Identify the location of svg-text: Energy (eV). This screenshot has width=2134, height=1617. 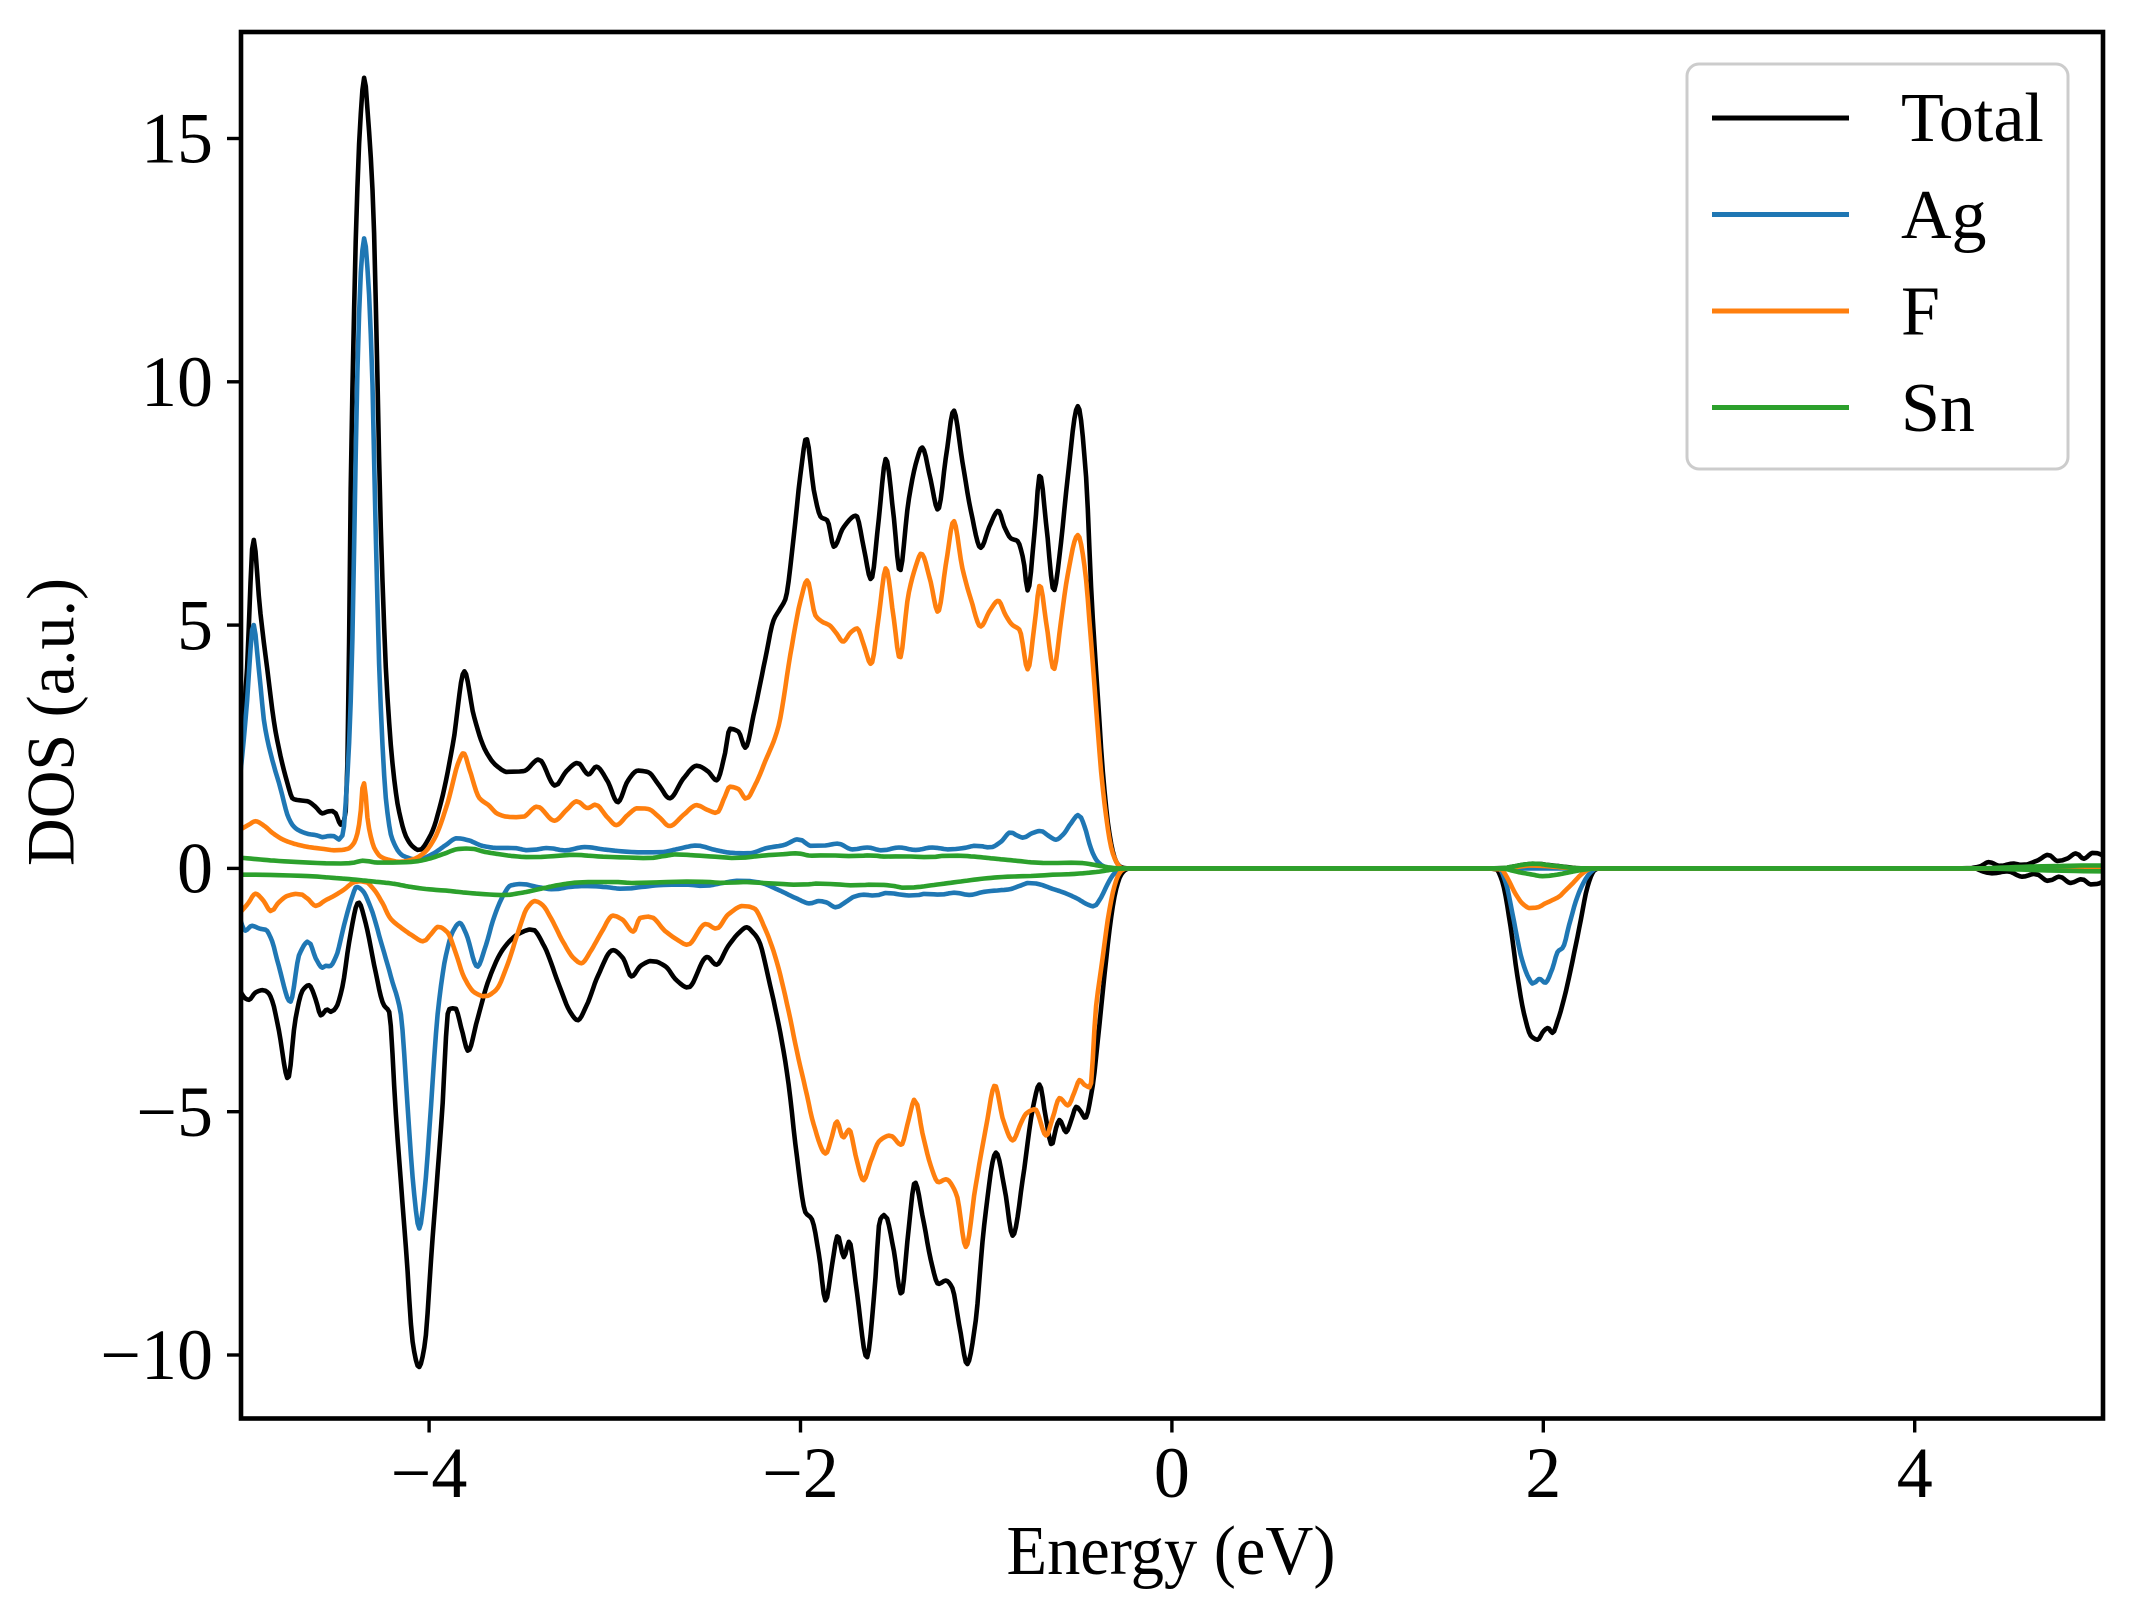
(1171, 1551).